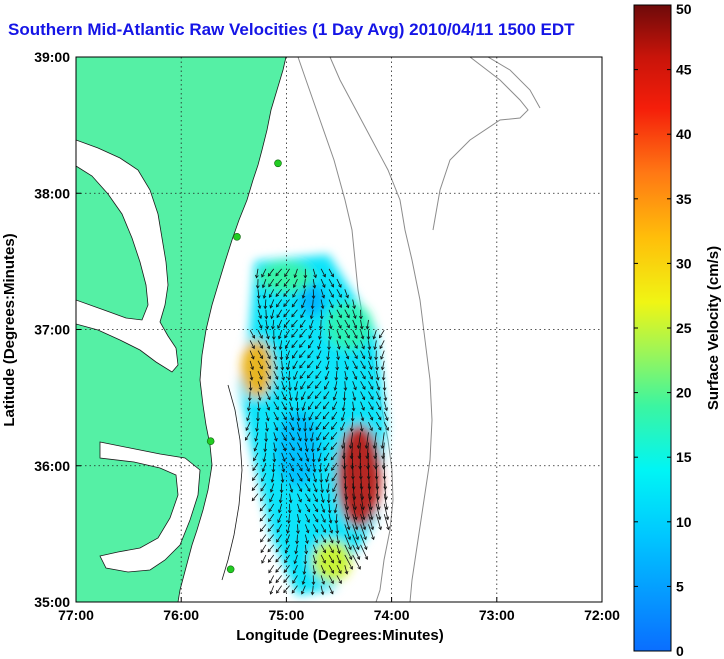 This screenshot has width=724, height=659. I want to click on x-tick-label: 76:00, so click(181, 615).